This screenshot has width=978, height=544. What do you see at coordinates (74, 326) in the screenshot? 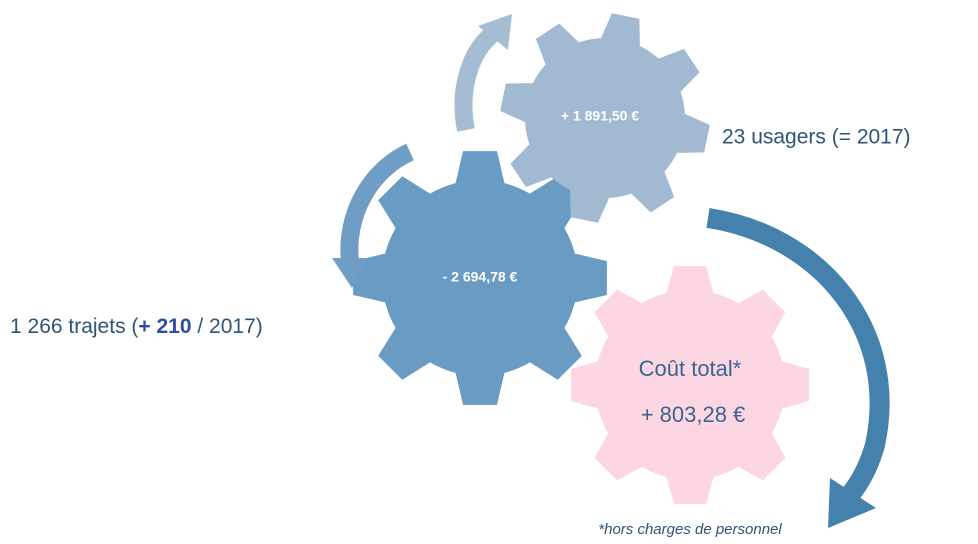
I see `caption-part: 1 266 trajets (` at bounding box center [74, 326].